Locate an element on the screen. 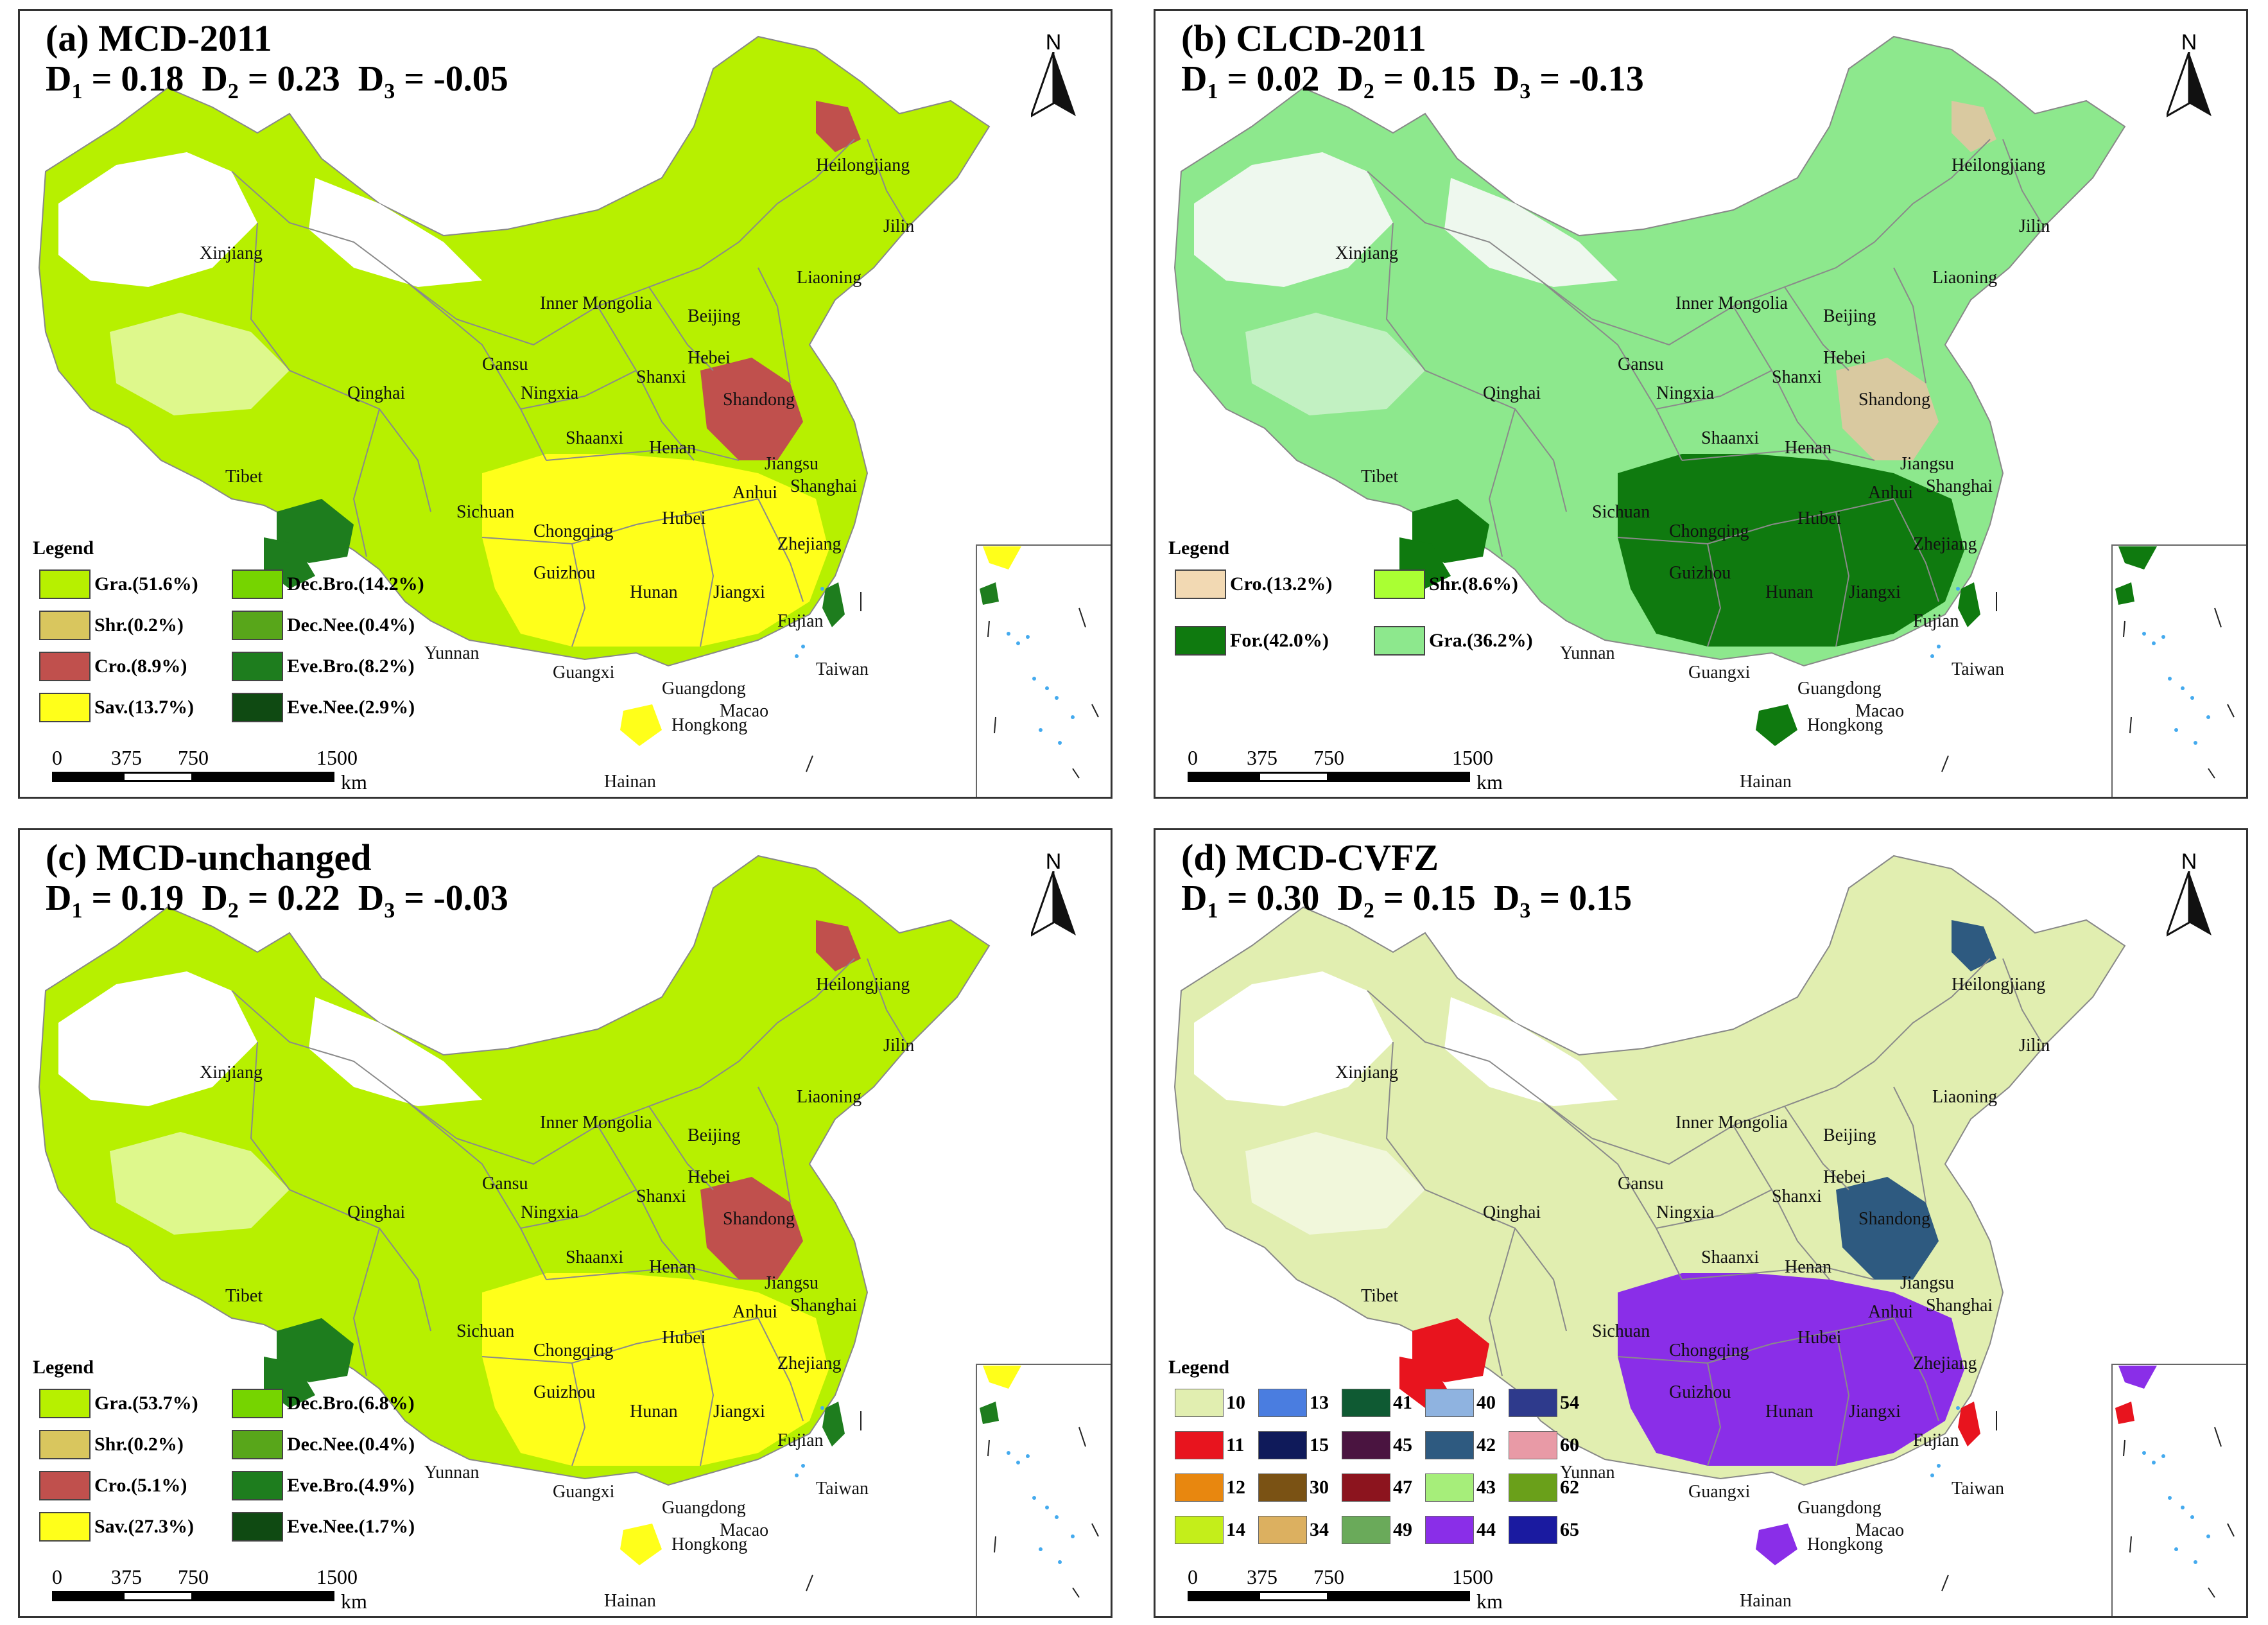 The image size is (2268, 1625). scale-tick-375: 375 is located at coordinates (1262, 1576).